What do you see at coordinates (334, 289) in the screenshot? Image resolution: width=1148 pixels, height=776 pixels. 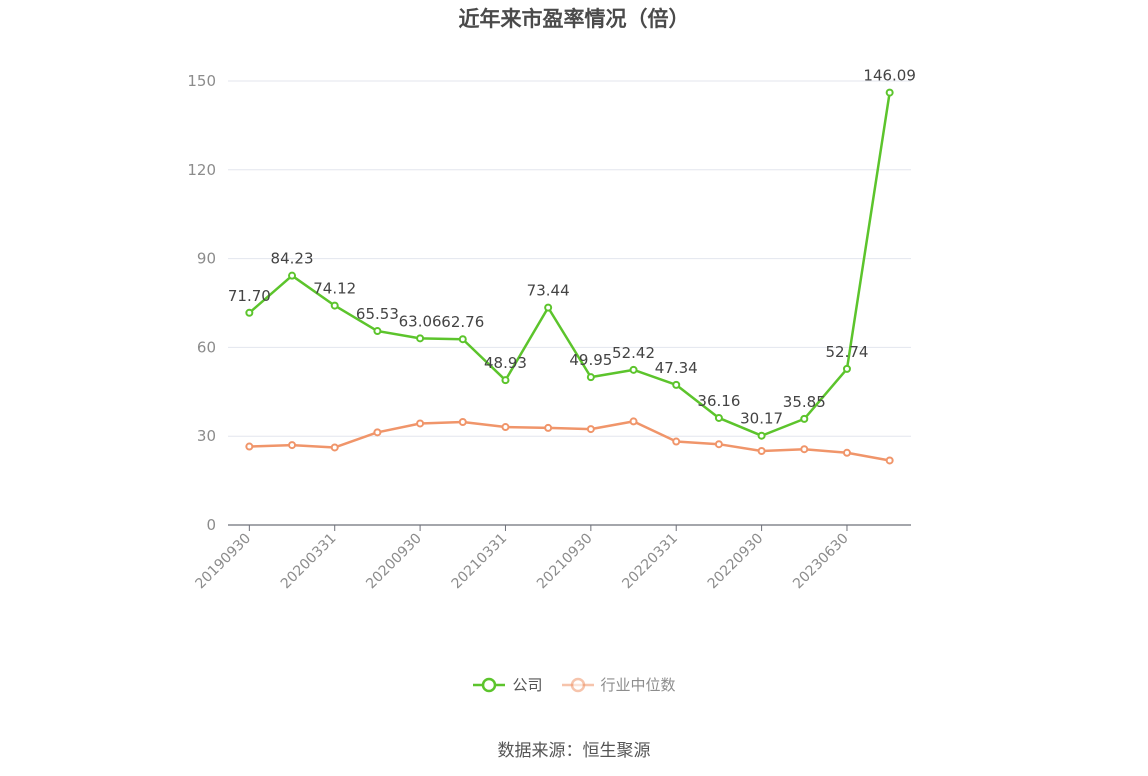 I see `data-label-company: 74.12` at bounding box center [334, 289].